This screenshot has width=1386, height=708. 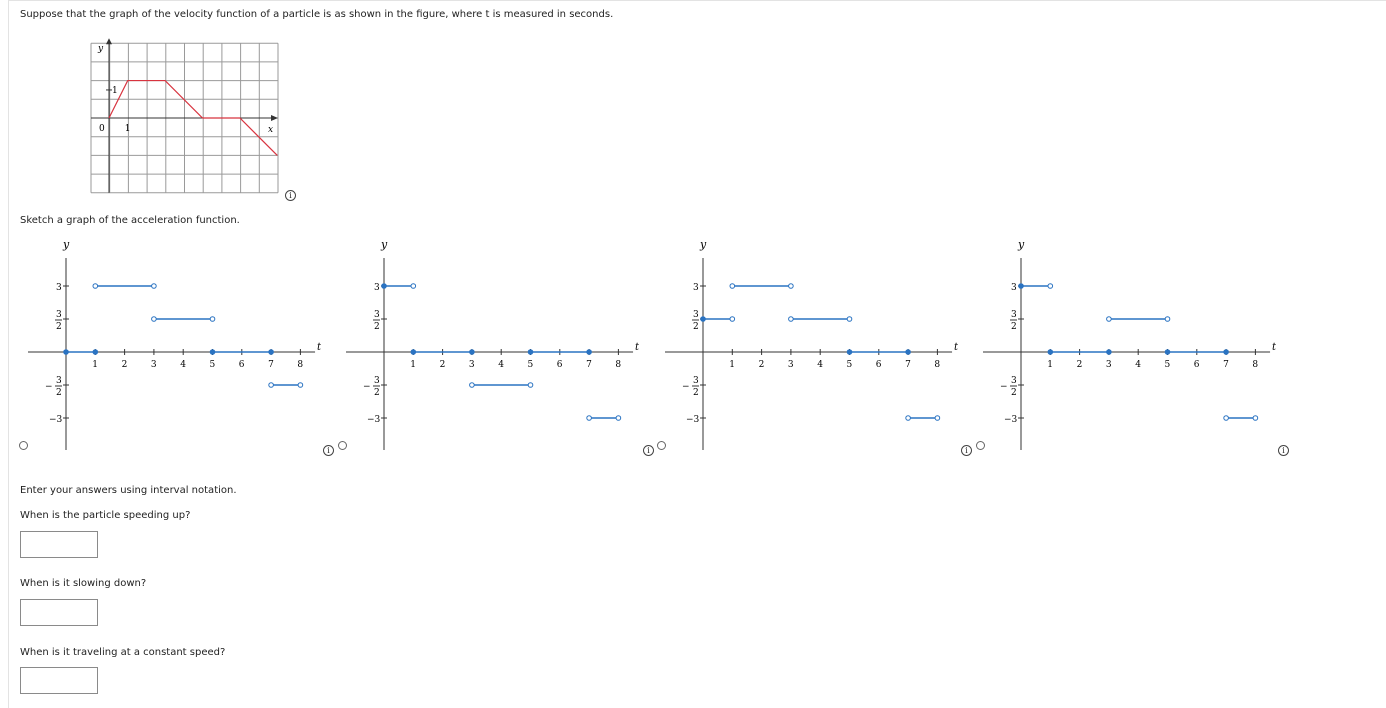 What do you see at coordinates (270, 130) in the screenshot?
I see `x-axis-label: x` at bounding box center [270, 130].